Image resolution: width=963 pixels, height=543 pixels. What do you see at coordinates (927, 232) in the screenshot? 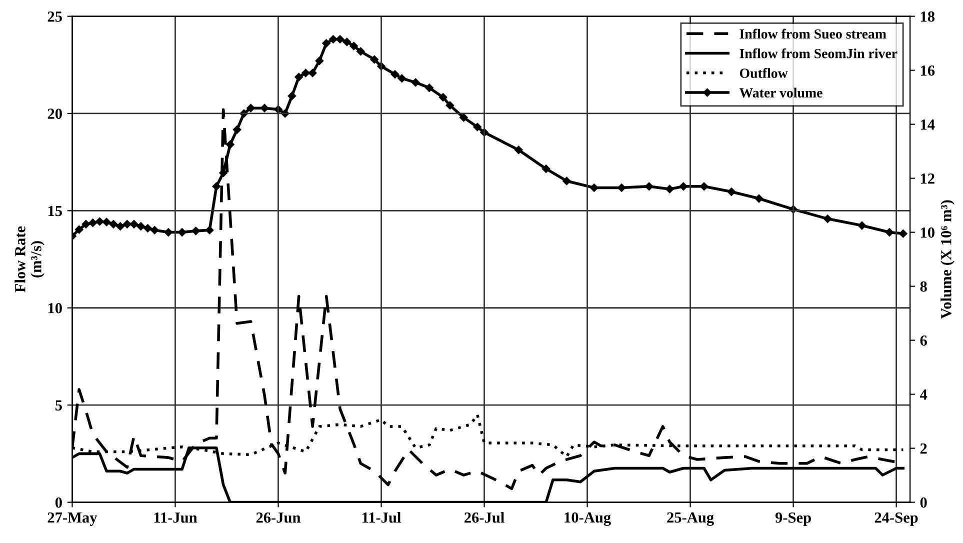
I see `y2-tick-label: 10` at bounding box center [927, 232].